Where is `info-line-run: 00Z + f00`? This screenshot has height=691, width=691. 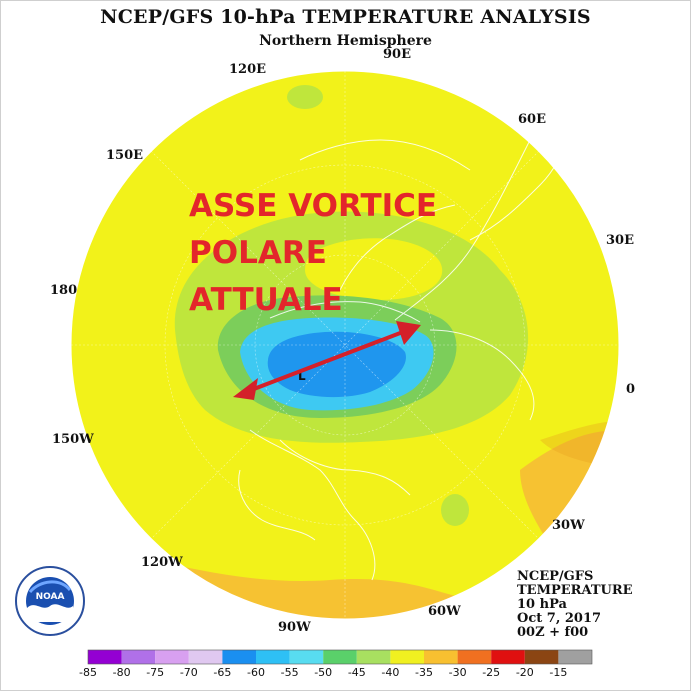
info-line-run: 00Z + f00 is located at coordinates (553, 632).